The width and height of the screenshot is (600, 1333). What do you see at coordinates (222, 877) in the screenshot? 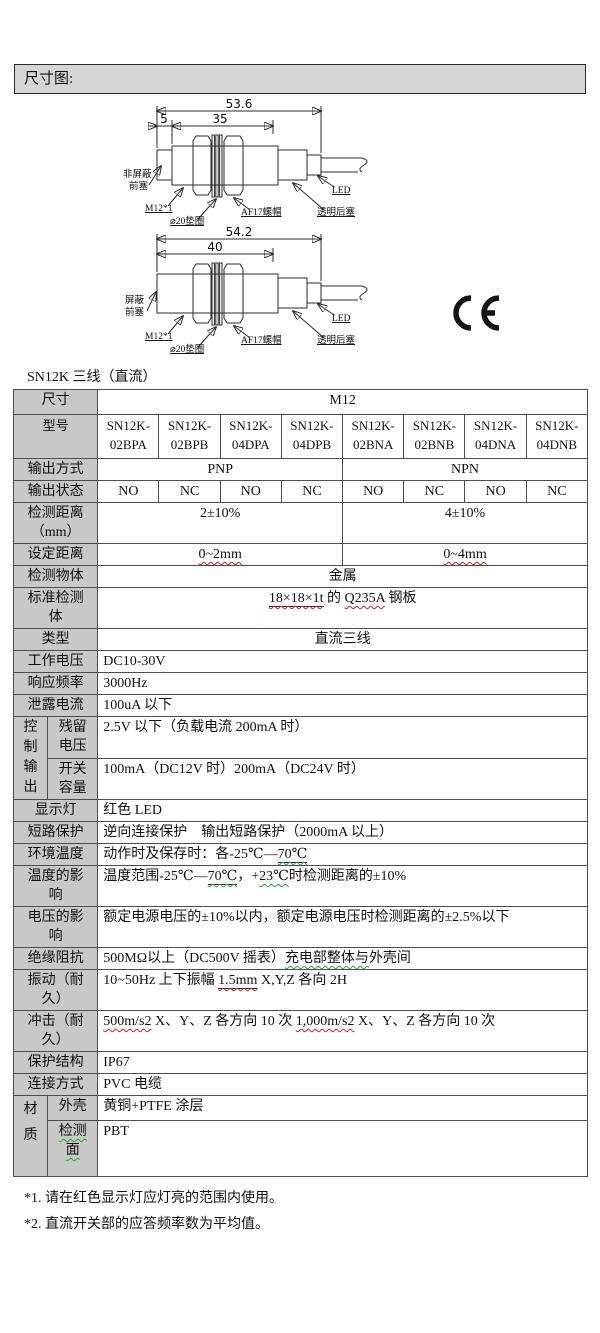
I see `temp-effect-wavy1: 70℃` at bounding box center [222, 877].